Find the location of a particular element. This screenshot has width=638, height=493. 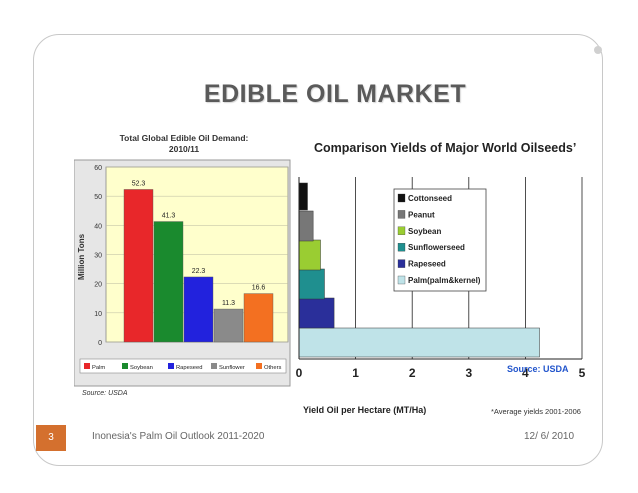

yield-x-tick-label: 0 is located at coordinates (299, 373).